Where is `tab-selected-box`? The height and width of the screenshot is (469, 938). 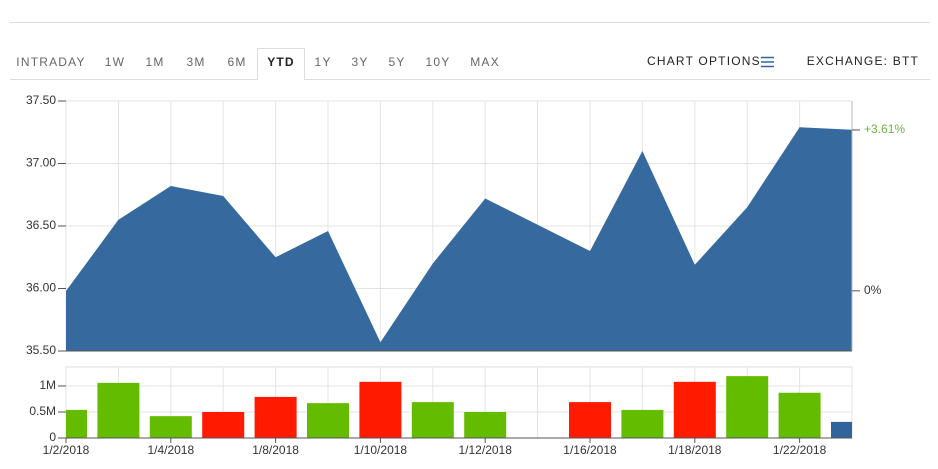 tab-selected-box is located at coordinates (281, 64).